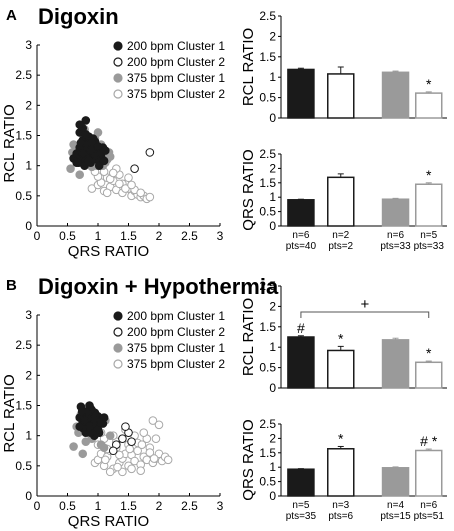 The height and width of the screenshot is (531, 454). I want to click on scatter-y-tick-label: 0.5, so click(23, 466).